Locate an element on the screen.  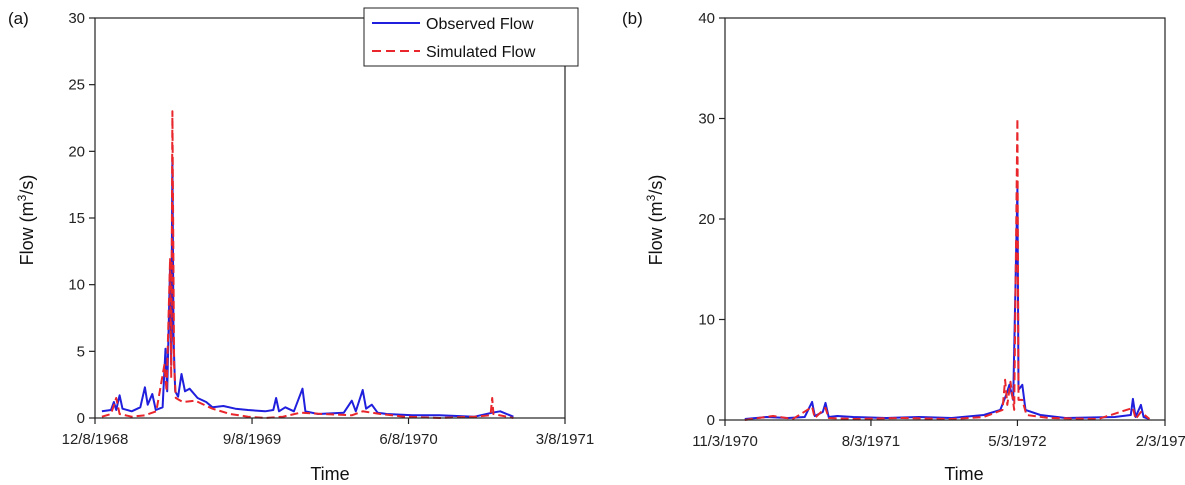
panel-b-x-tick-label: 5/3/1972 is located at coordinates (1017, 441).